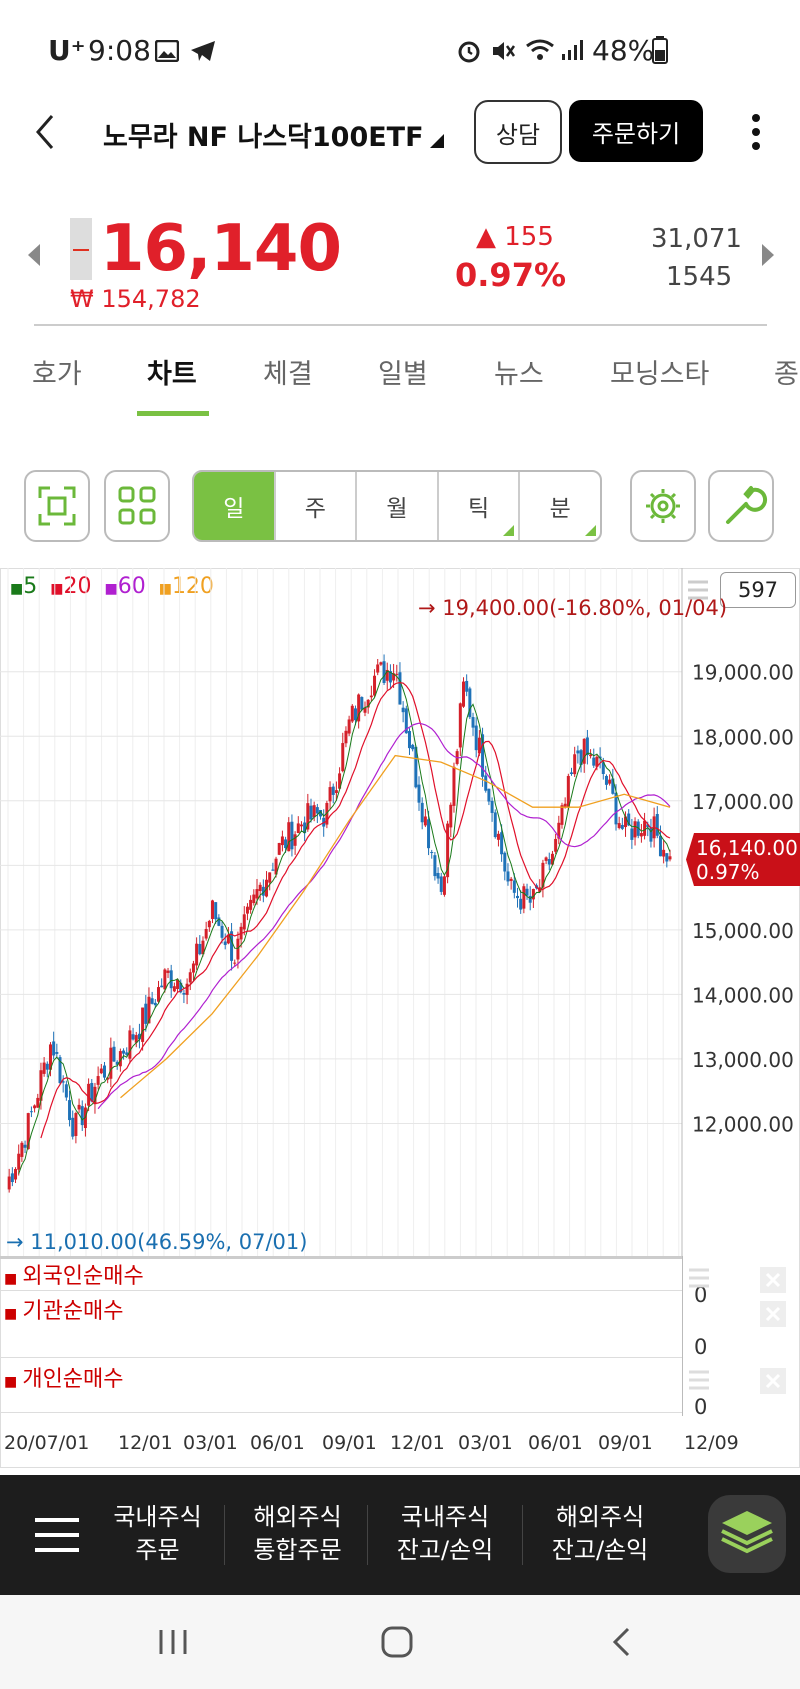 Image resolution: width=800 pixels, height=1689 pixels. Describe the element at coordinates (317, 506) in the screenshot. I see `period-week-button: 주` at that location.